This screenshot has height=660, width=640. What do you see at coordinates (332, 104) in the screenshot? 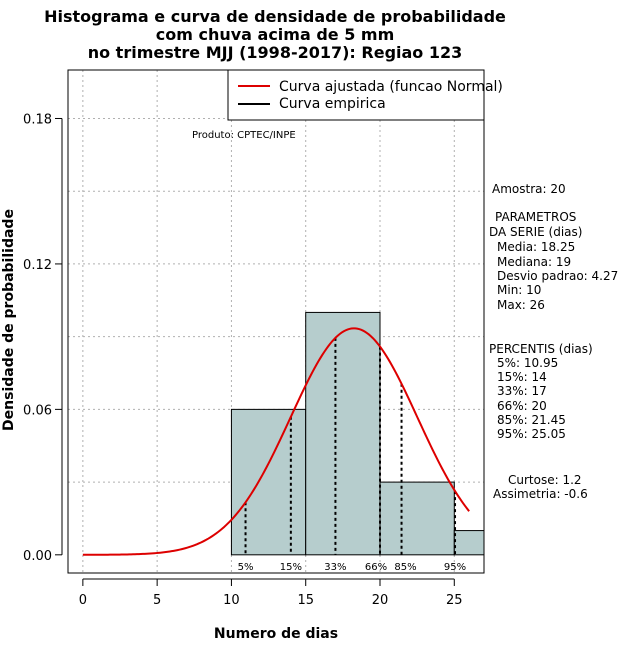
I see `legend-label-empirical: Curva empirica` at bounding box center [332, 104].